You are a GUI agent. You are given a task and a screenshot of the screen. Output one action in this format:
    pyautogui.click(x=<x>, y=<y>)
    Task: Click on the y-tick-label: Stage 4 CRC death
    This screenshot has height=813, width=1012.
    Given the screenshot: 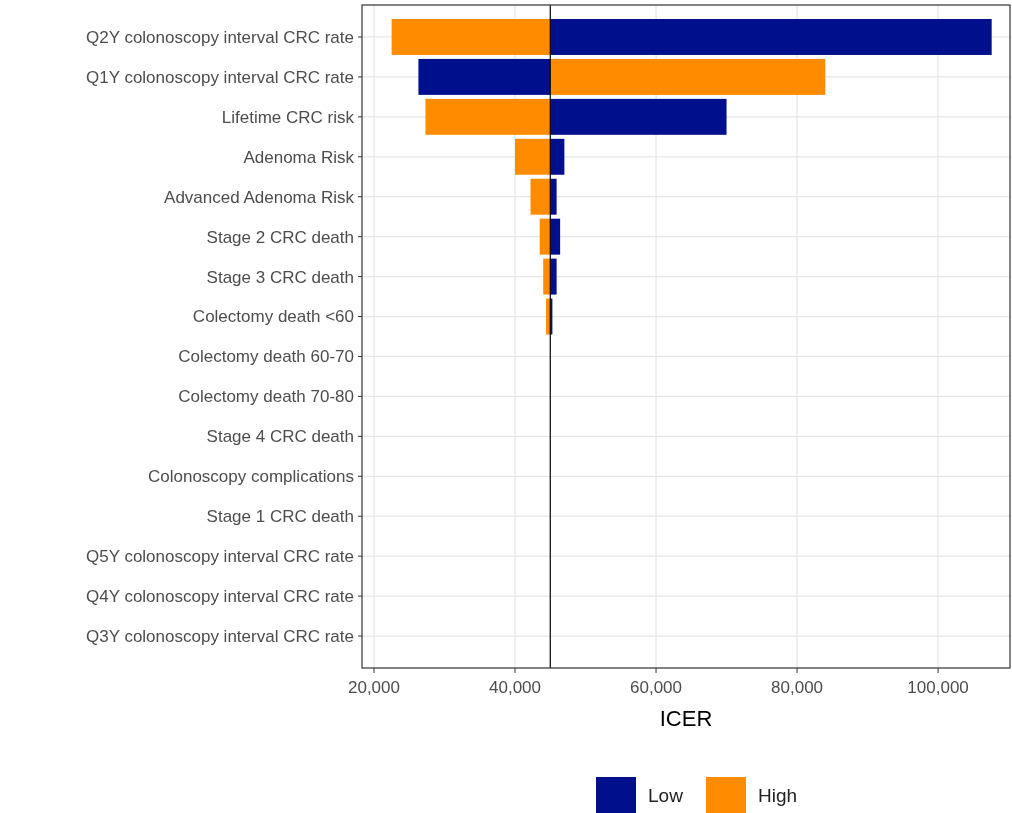 What is the action you would take?
    pyautogui.click(x=280, y=437)
    